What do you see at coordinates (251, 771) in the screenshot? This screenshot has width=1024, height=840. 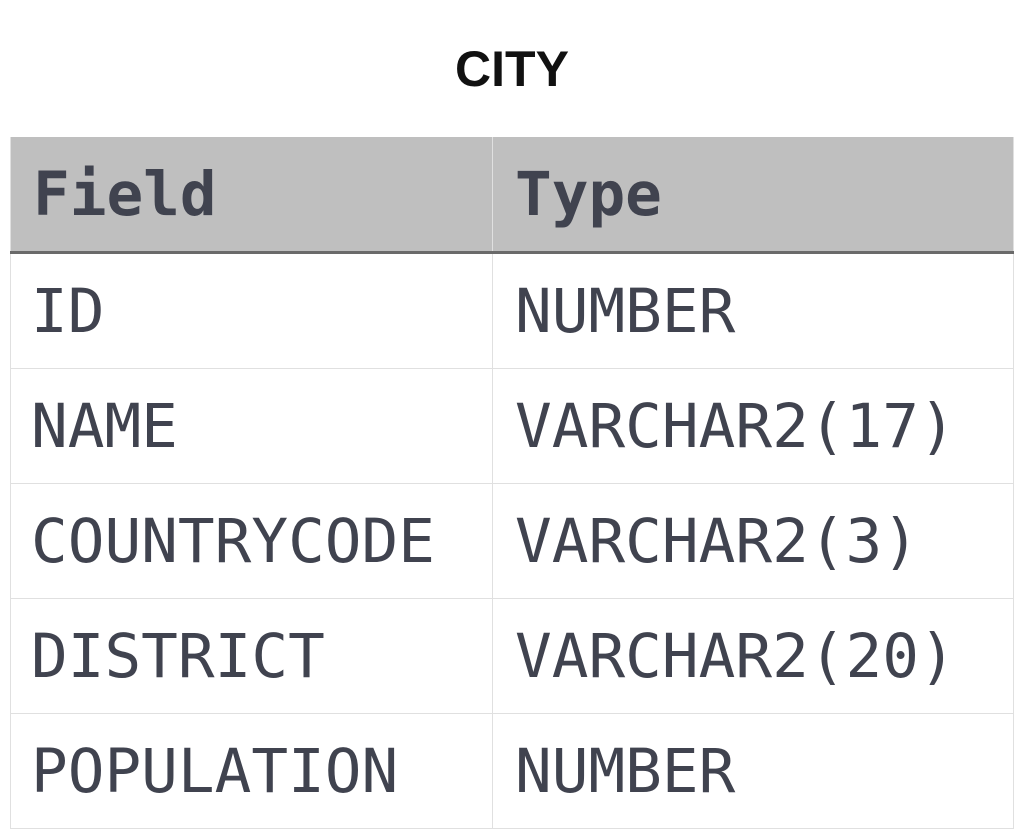 I see `field-cell: POPULATION` at bounding box center [251, 771].